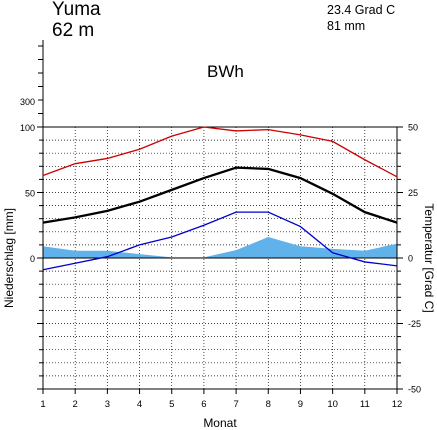 This screenshot has height=430, width=437. What do you see at coordinates (220, 152) in the screenshot?
I see `series-tmax-line` at bounding box center [220, 152].